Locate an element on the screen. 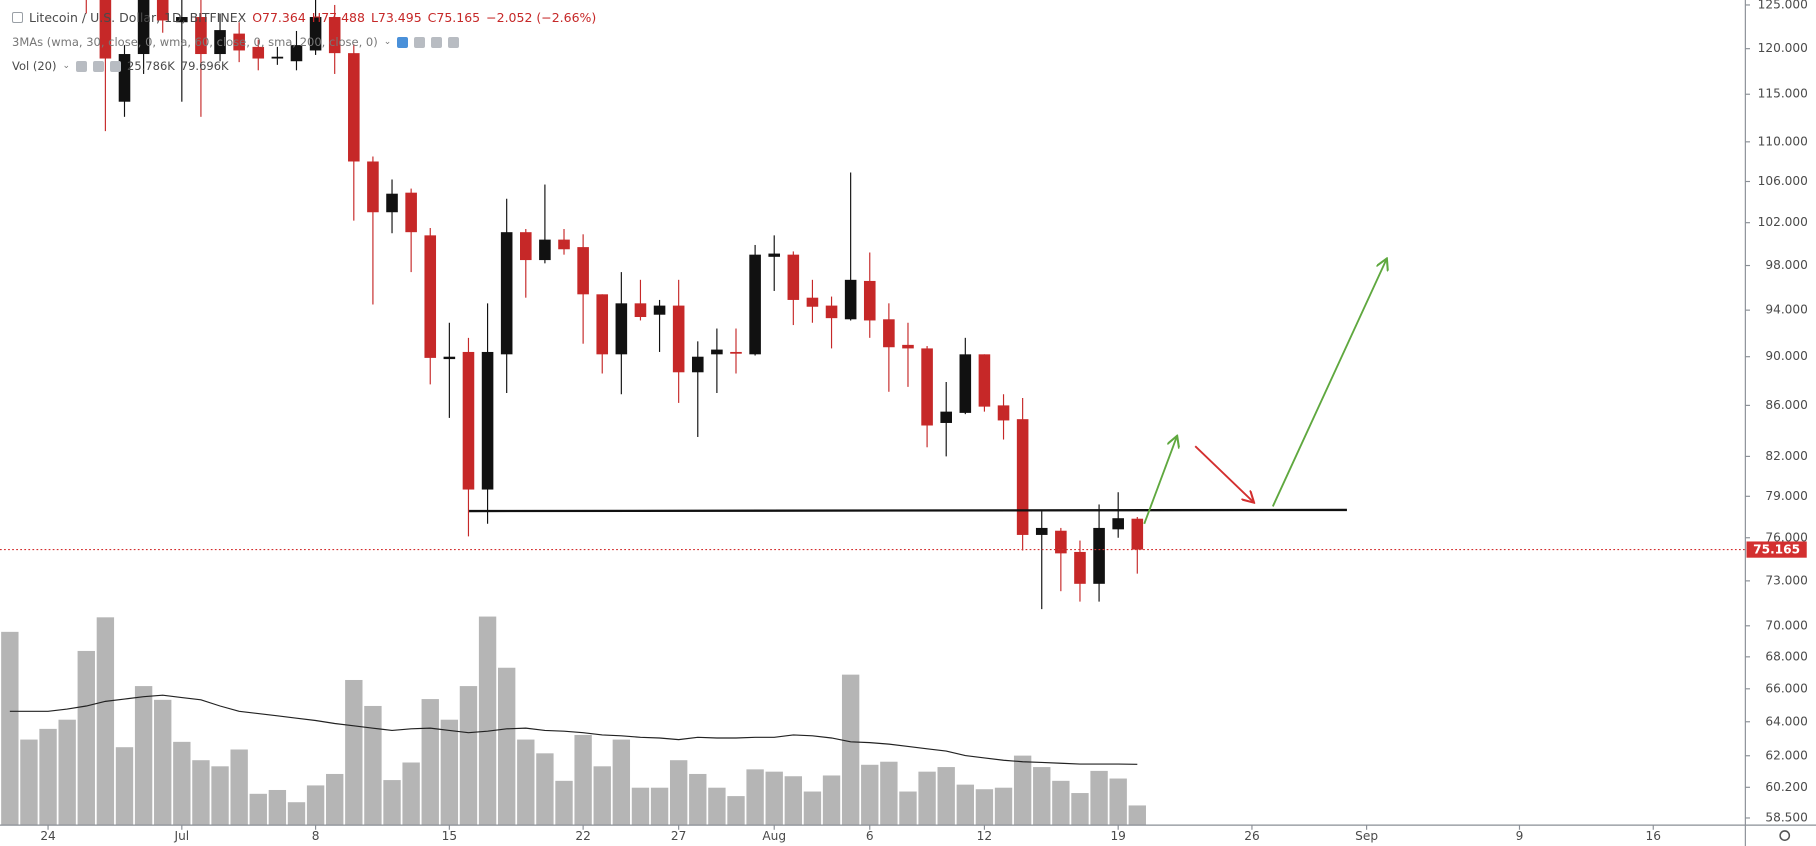 Image resolution: width=1816 pixels, height=846 pixels. gear-icon is located at coordinates (1785, 835).